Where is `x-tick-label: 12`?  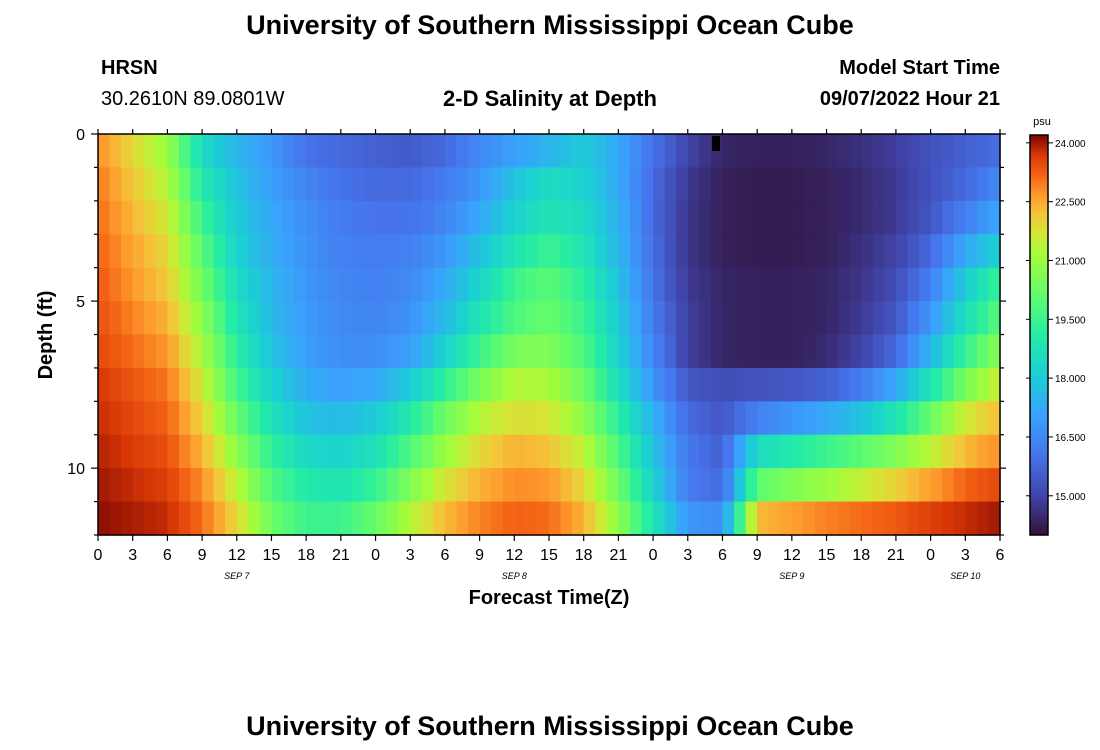
x-tick-label: 12 is located at coordinates (514, 555).